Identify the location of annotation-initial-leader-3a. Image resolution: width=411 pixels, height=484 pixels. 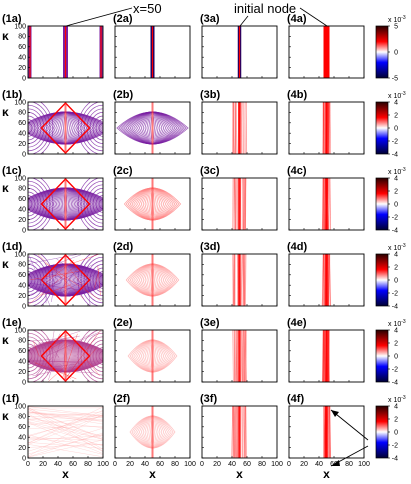
(244, 21).